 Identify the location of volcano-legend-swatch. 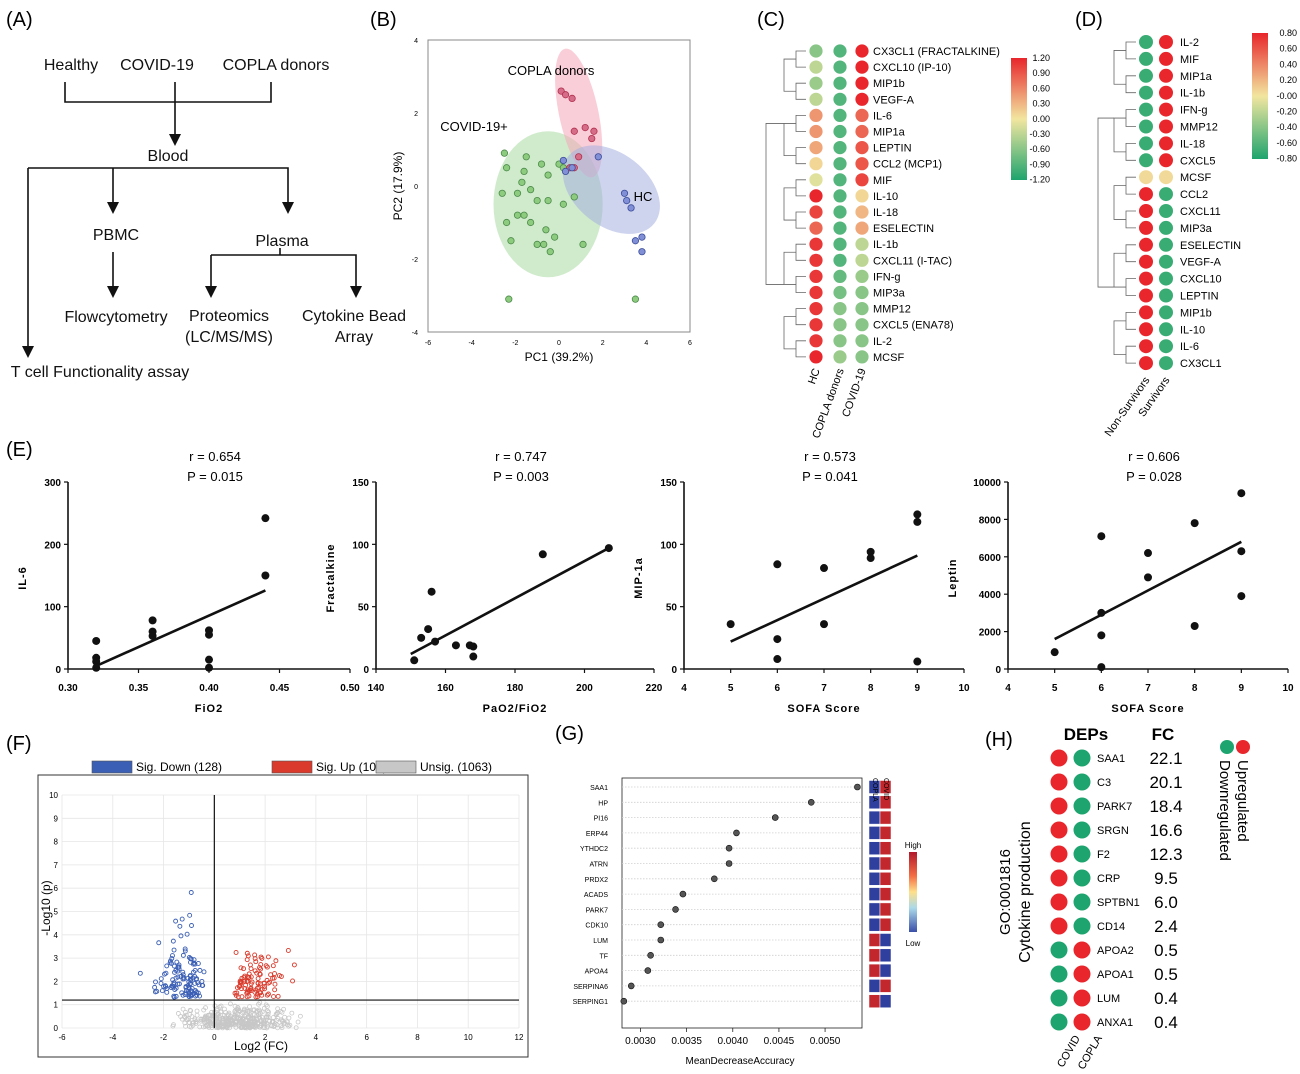
(112, 767).